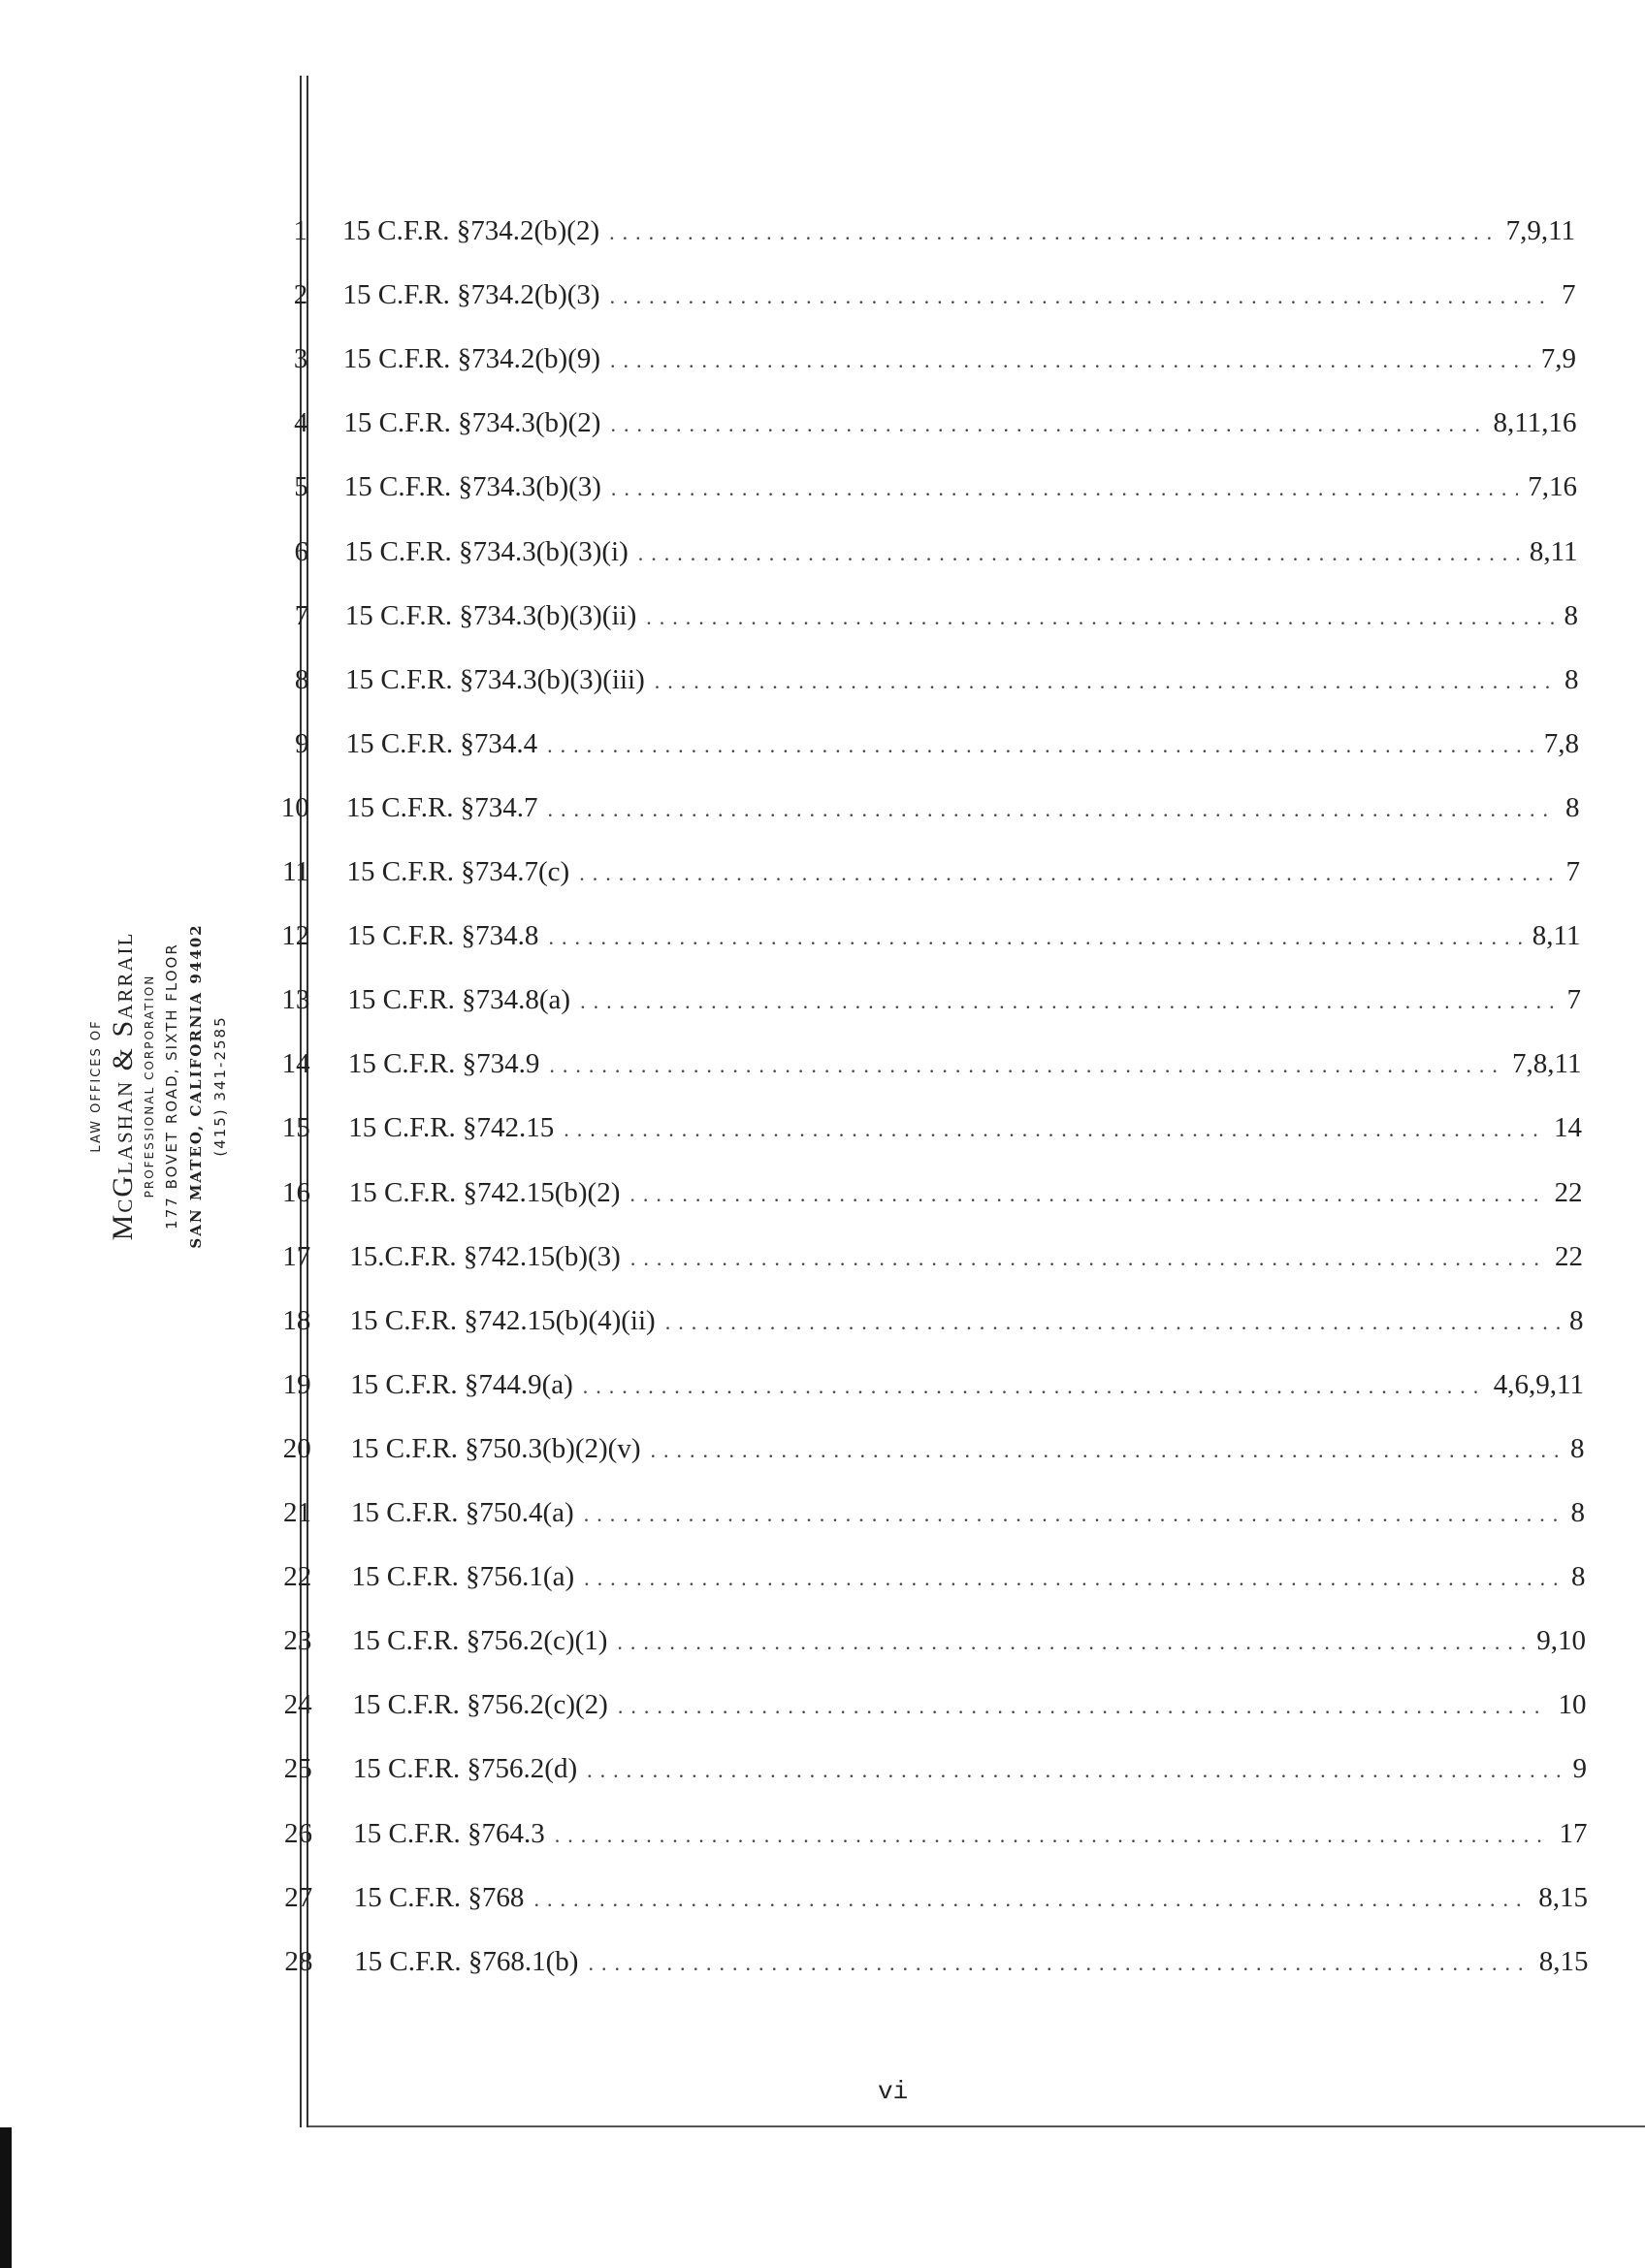 The height and width of the screenshot is (2268, 1645). What do you see at coordinates (296, 1256) in the screenshot?
I see `line-number: 17` at bounding box center [296, 1256].